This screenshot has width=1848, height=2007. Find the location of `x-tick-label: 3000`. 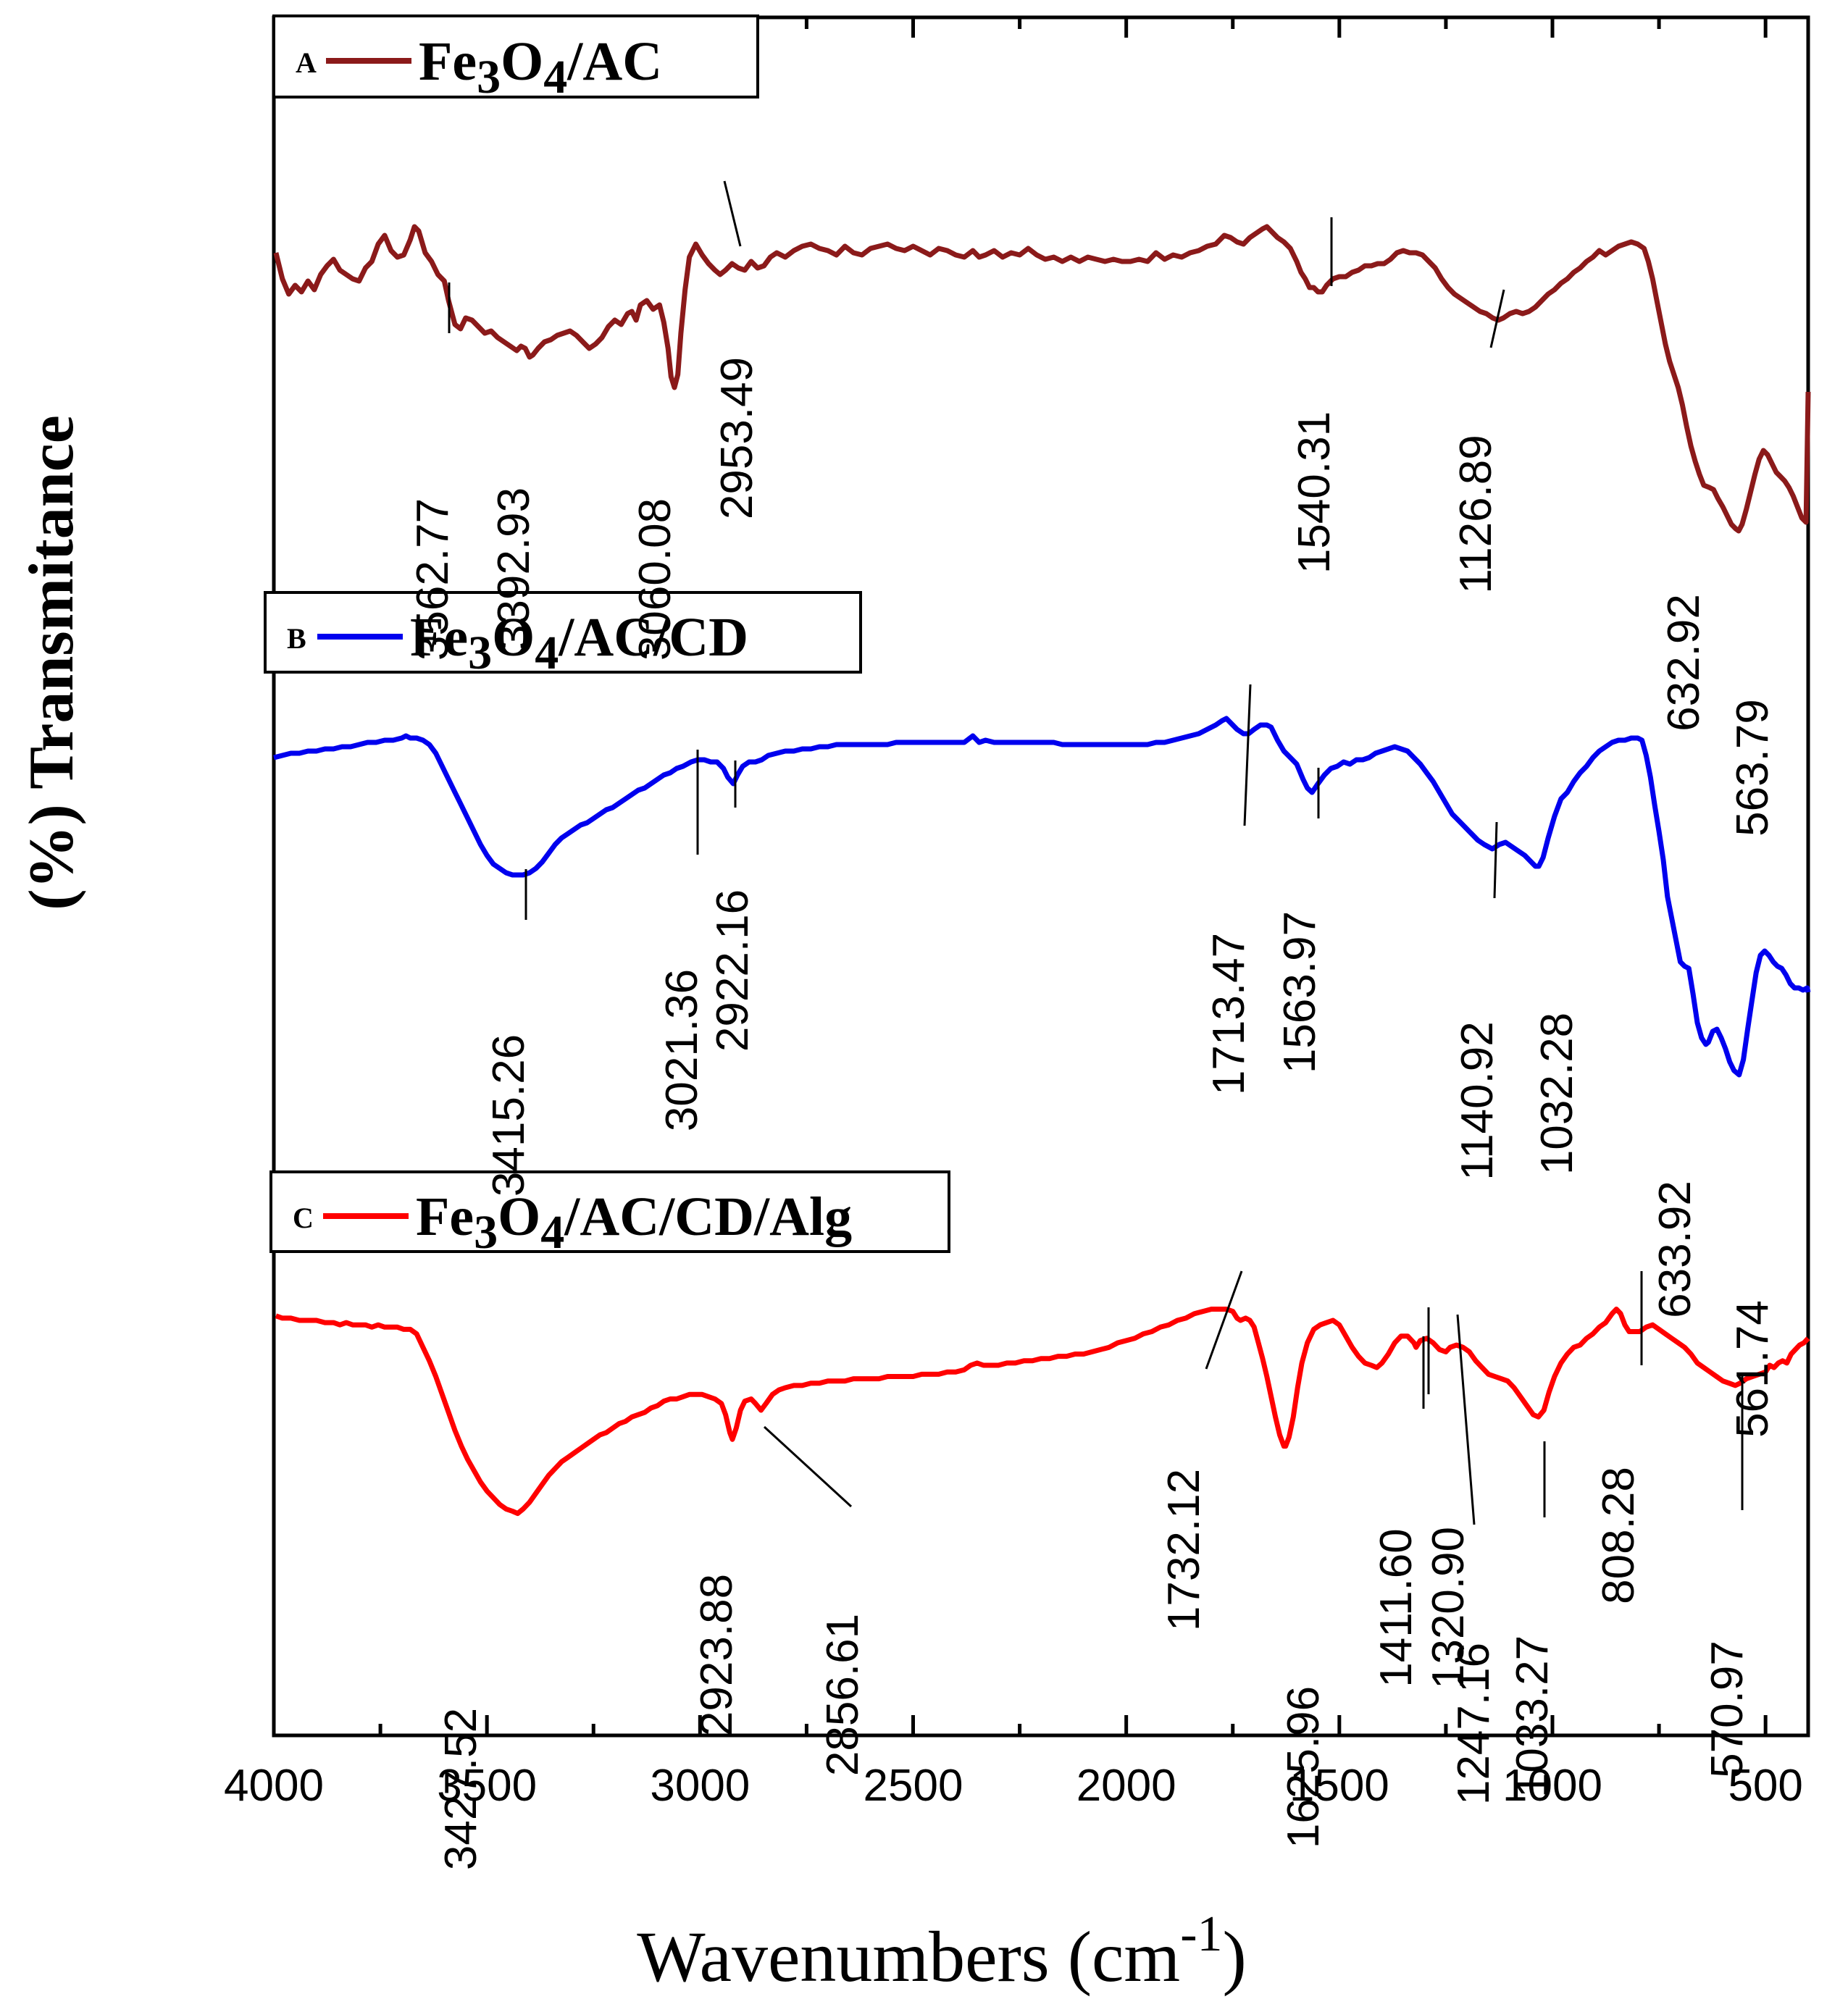

x-tick-label: 3000 is located at coordinates (700, 1786).